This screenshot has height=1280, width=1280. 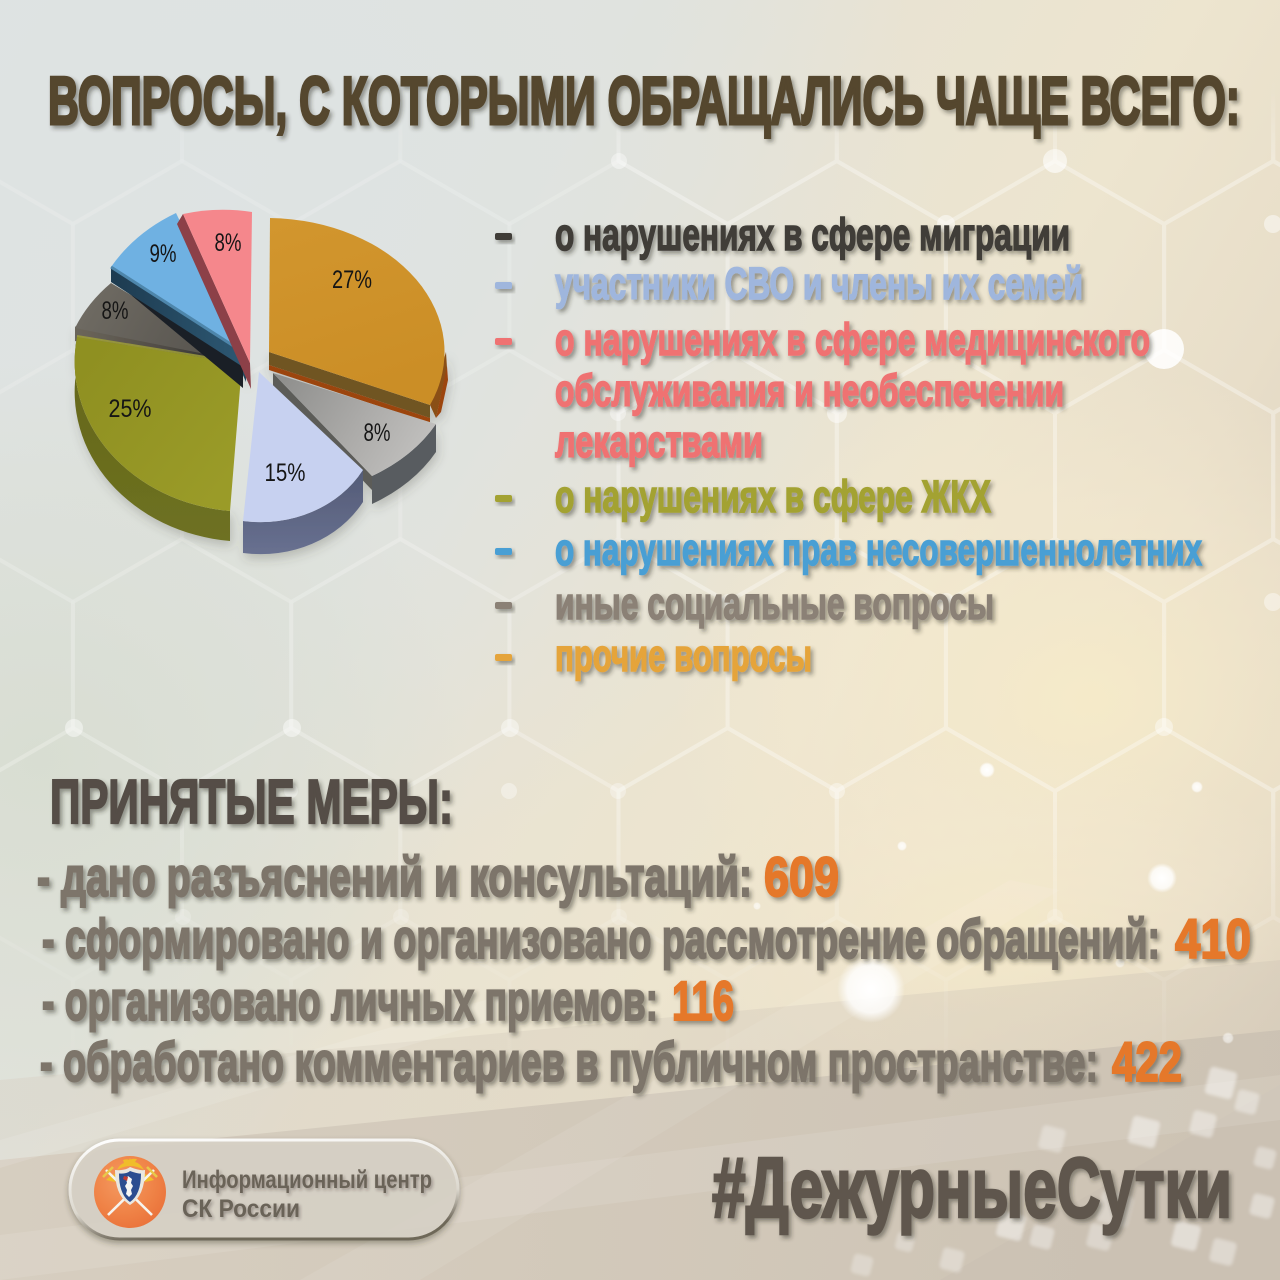 What do you see at coordinates (350, 1000) in the screenshot?
I see `svg-text: - организовано личных приемов:` at bounding box center [350, 1000].